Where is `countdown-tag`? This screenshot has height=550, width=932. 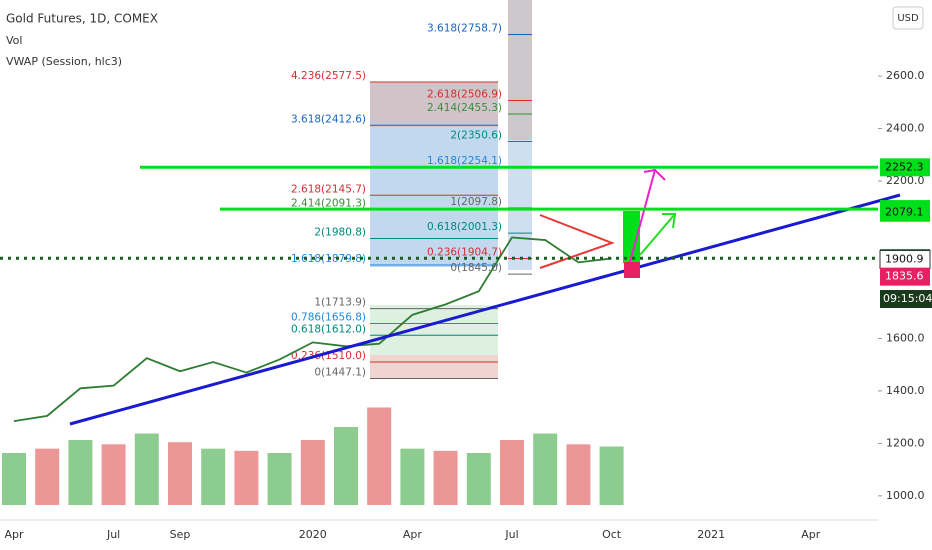
countdown-tag is located at coordinates (906, 299).